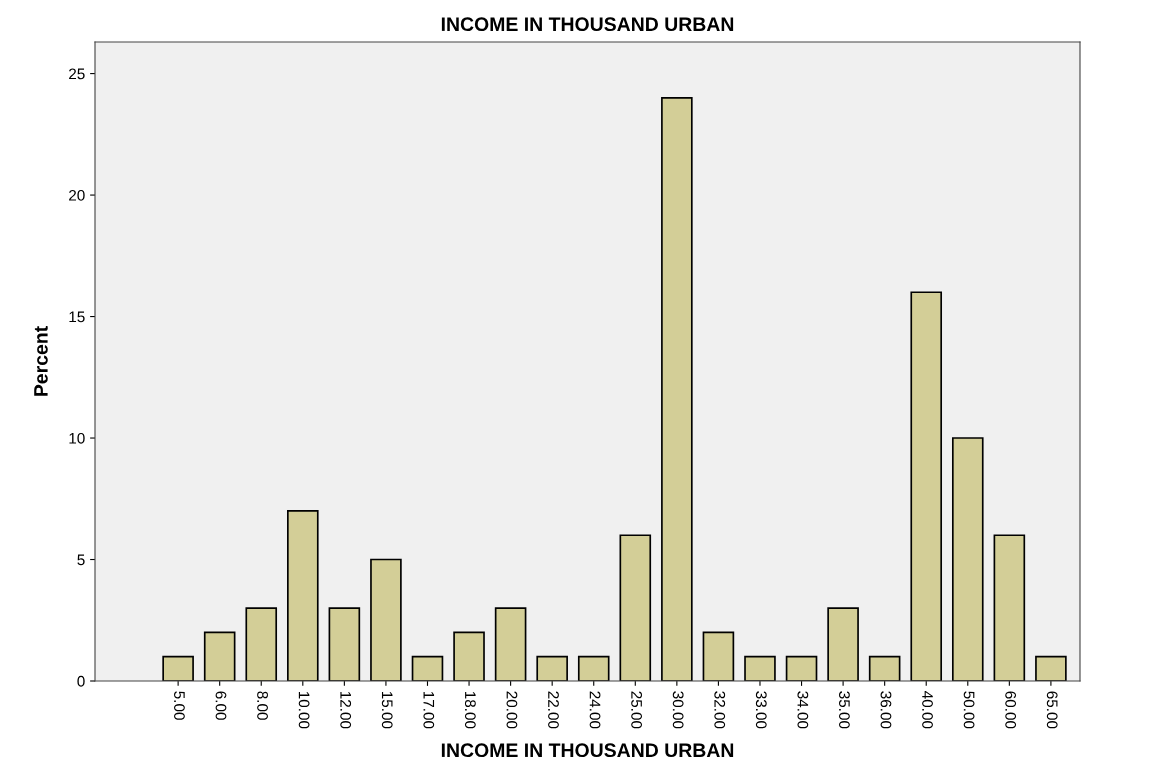  What do you see at coordinates (637, 710) in the screenshot?
I see `x-tick-label: 25.00` at bounding box center [637, 710].